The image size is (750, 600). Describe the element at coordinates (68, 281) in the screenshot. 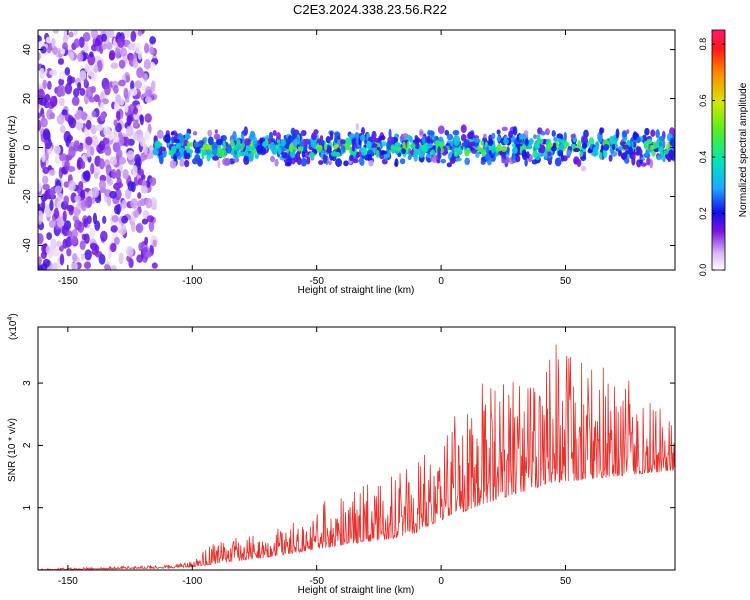

I see `spectrogram-x-tick-label-0: -150` at that location.